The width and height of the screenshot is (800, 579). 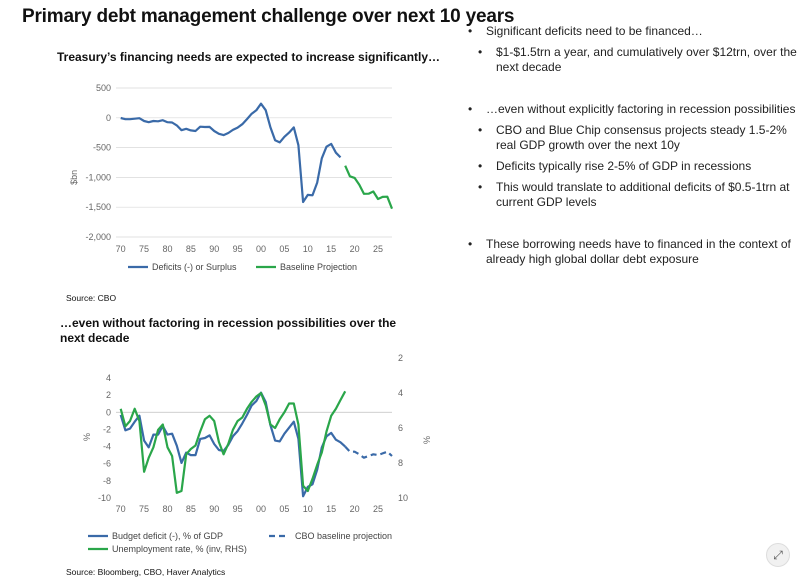 What do you see at coordinates (103, 88) in the screenshot?
I see `chart1-y-tick: 500` at bounding box center [103, 88].